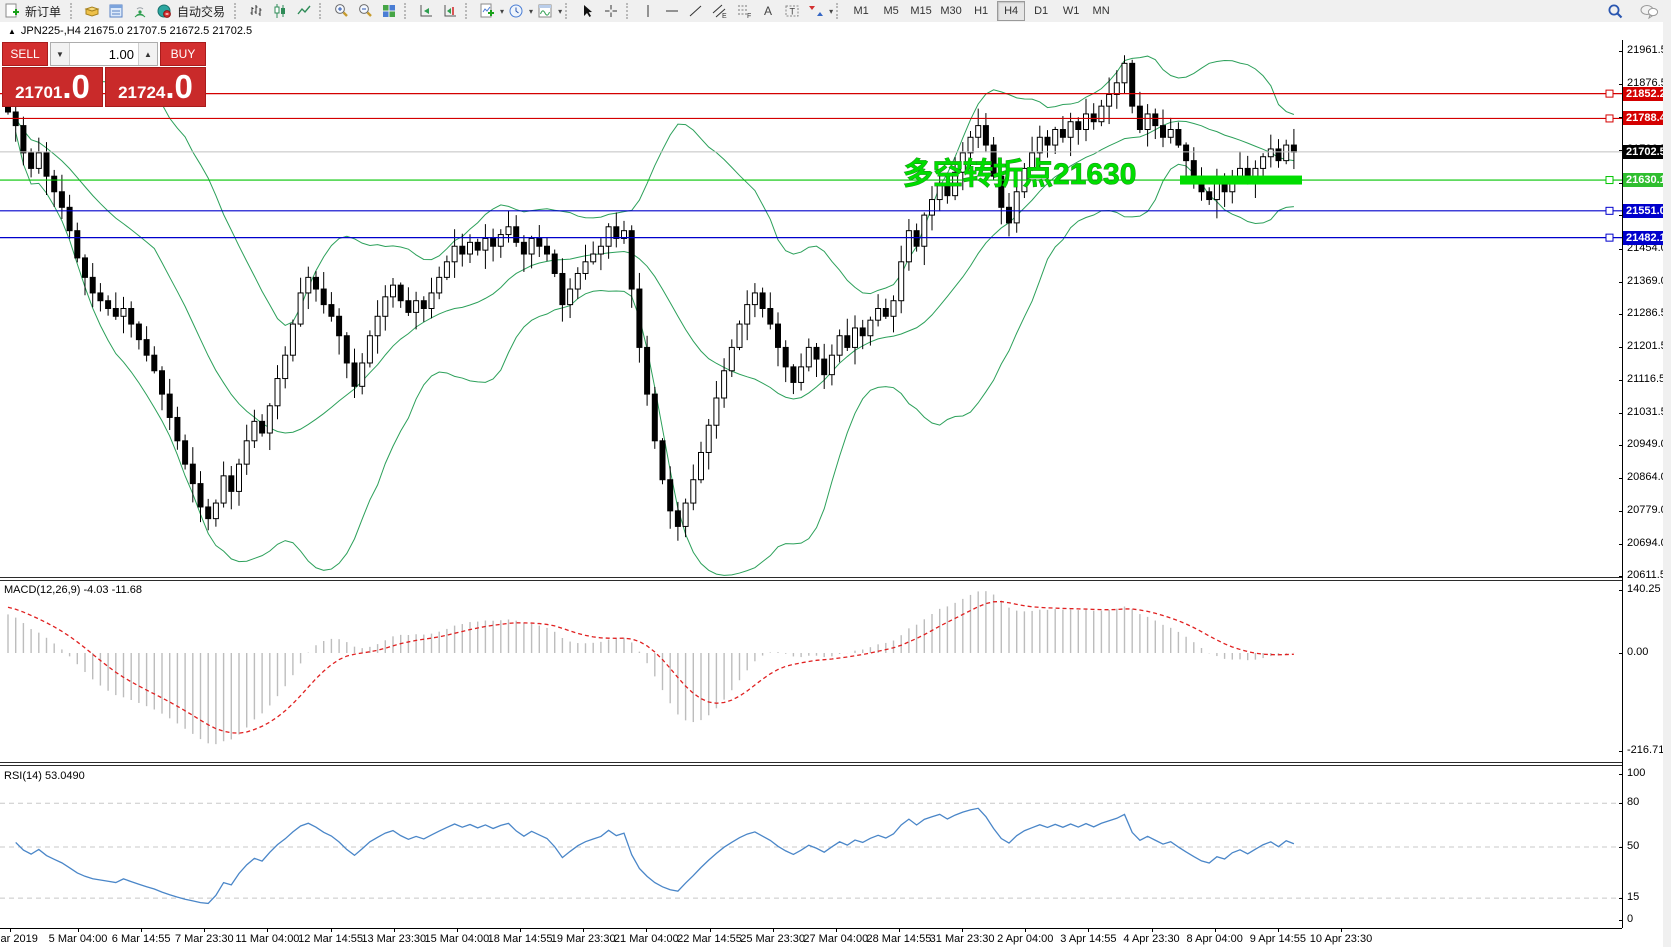  What do you see at coordinates (1645, 180) in the screenshot?
I see `level-price-badge: 21630.1` at bounding box center [1645, 180].